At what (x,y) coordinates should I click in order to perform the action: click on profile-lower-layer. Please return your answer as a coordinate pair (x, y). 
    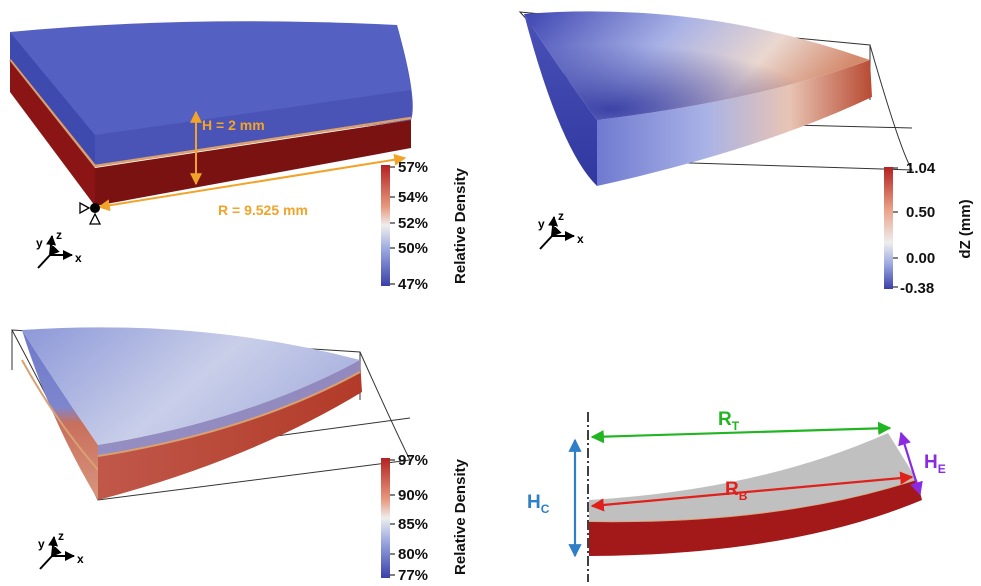
    Looking at the image, I should click on (755, 518).